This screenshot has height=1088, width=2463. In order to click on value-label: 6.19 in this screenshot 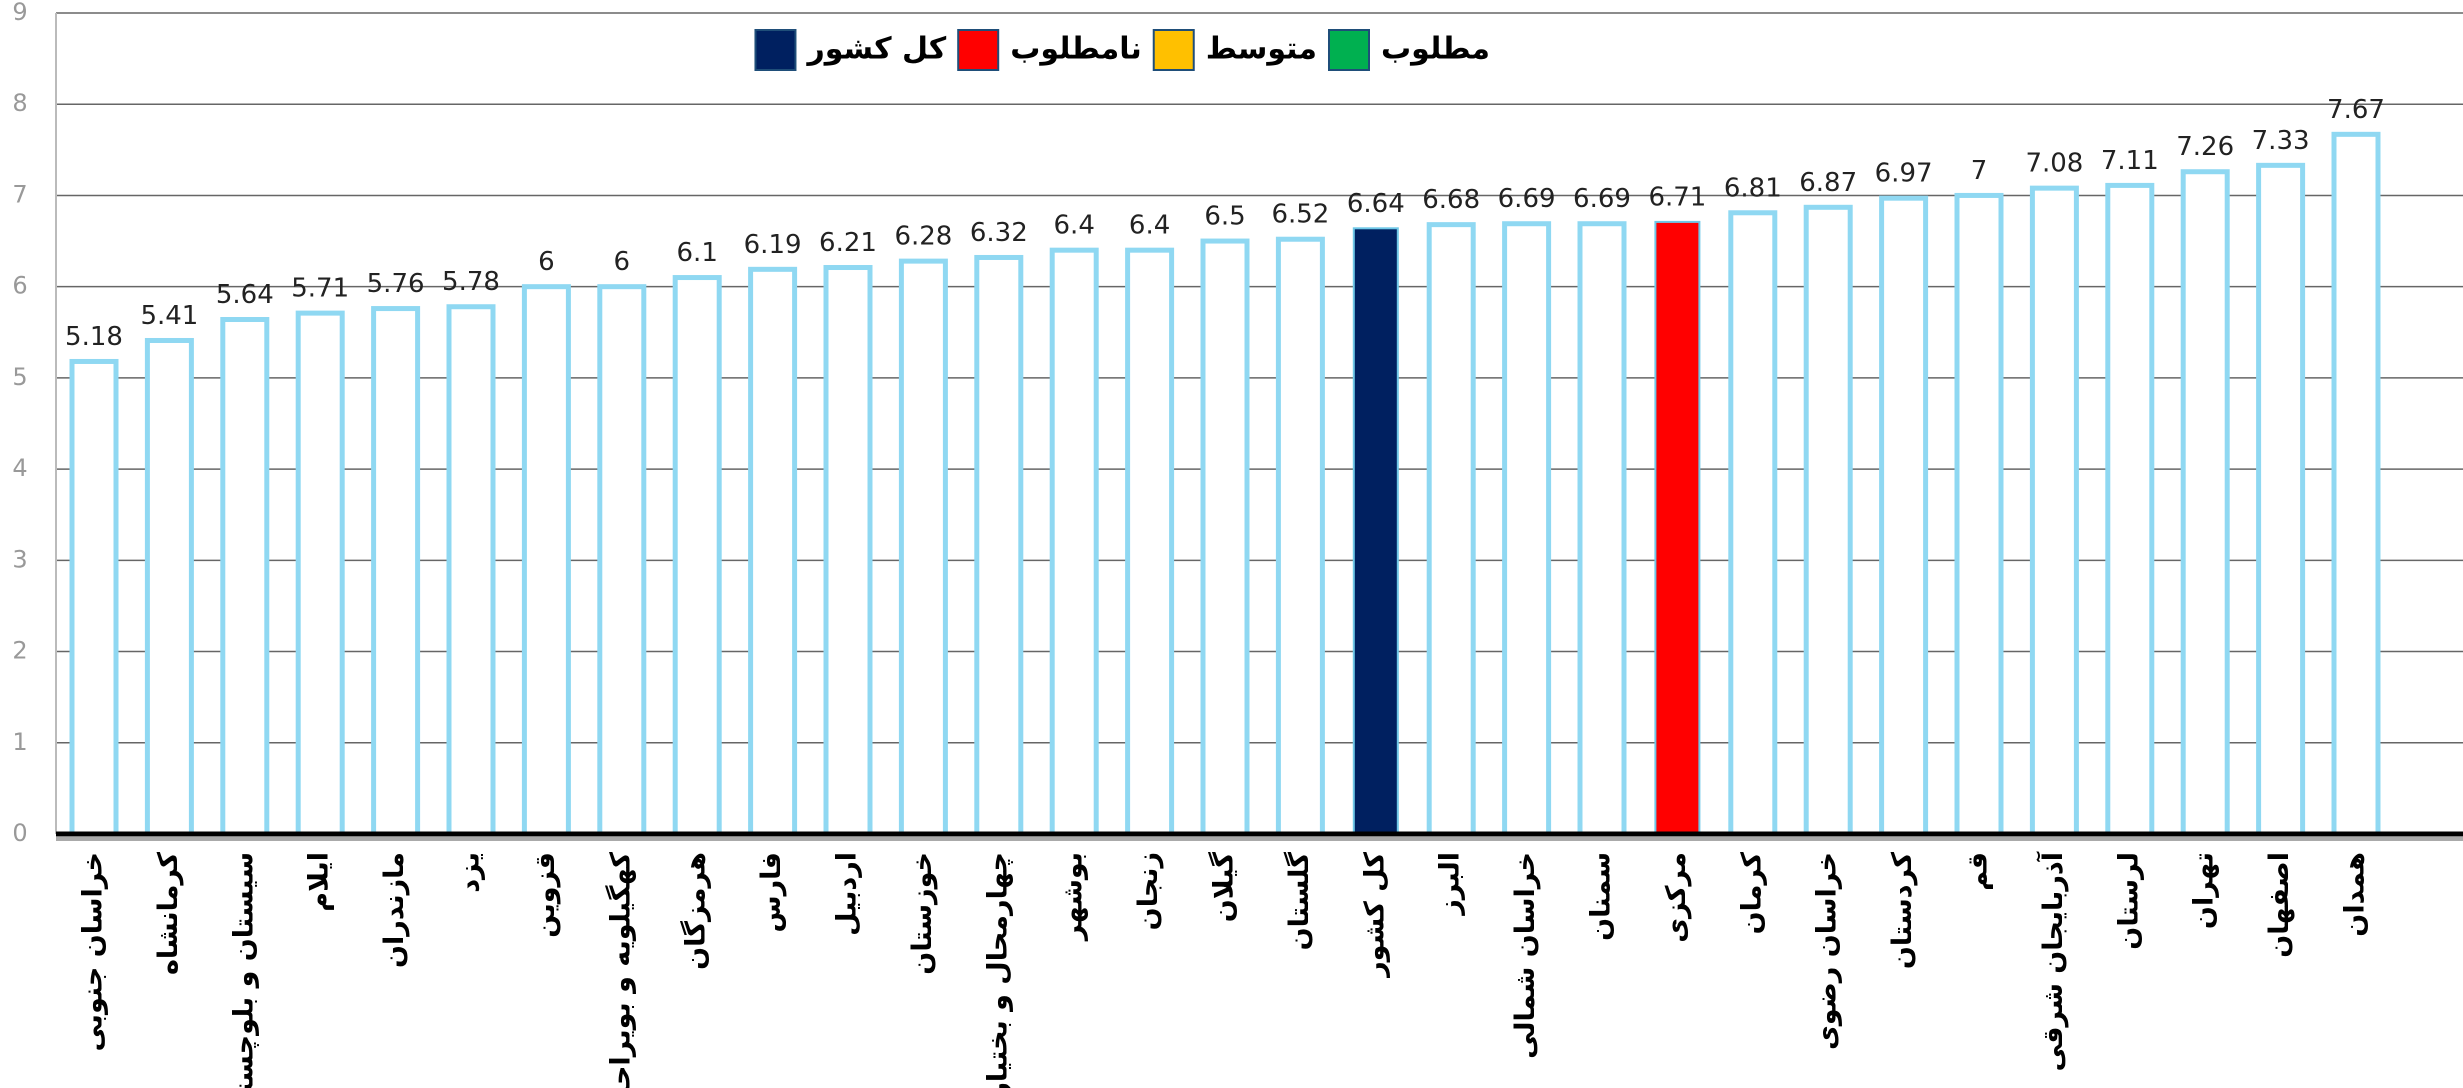, I will do `click(773, 245)`.